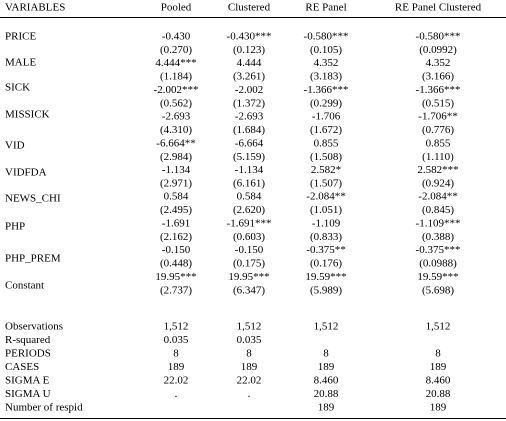 This screenshot has width=506, height=421. I want to click on coefficient: -2.002, so click(249, 90).